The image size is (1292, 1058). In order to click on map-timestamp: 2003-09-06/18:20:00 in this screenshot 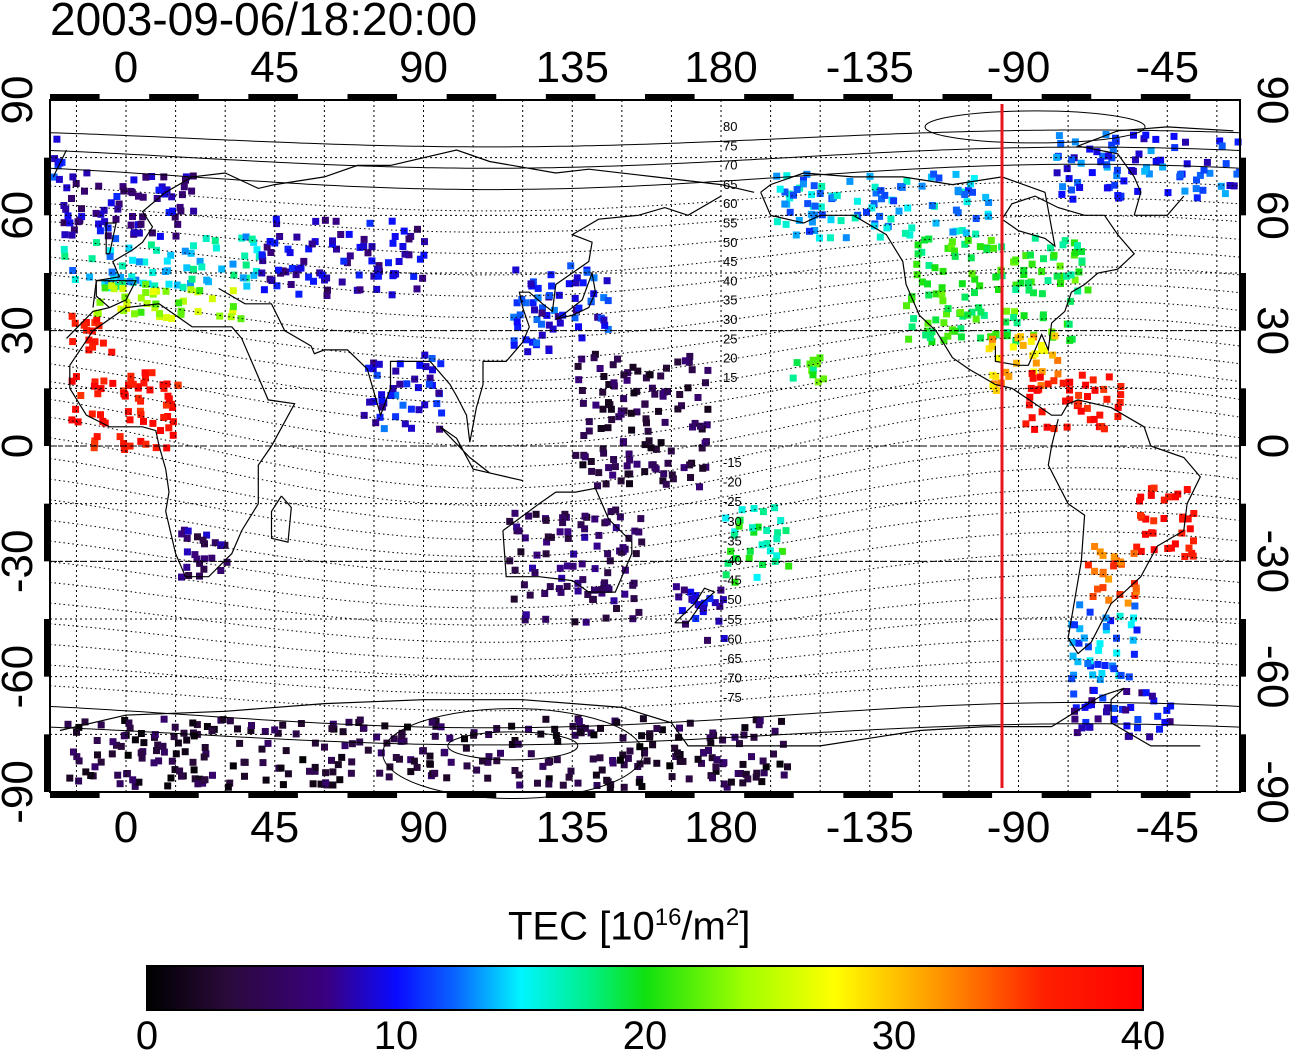, I will do `click(264, 22)`.